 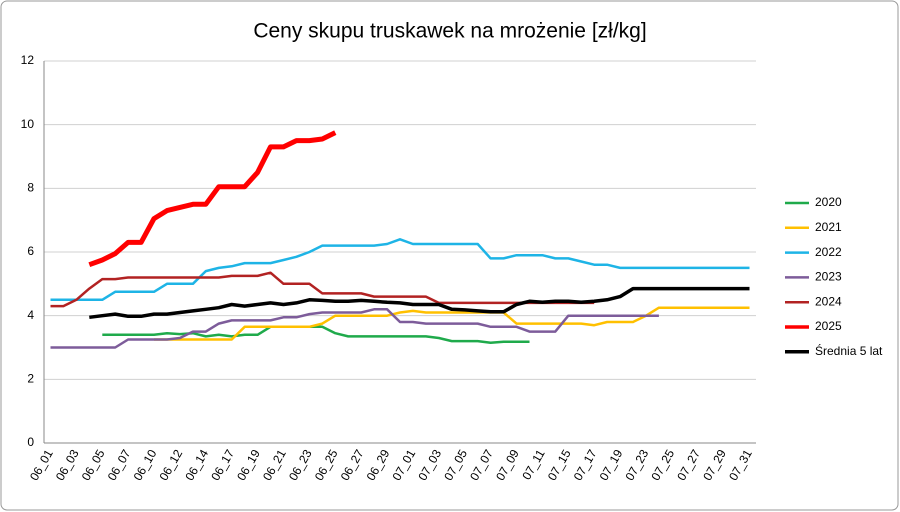 What do you see at coordinates (30, 442) in the screenshot?
I see `y-tick-label: 0` at bounding box center [30, 442].